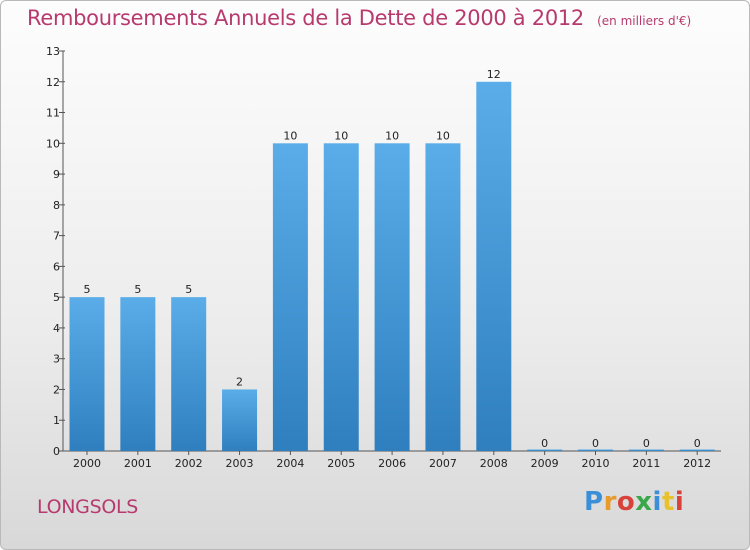  I want to click on y-tick-label: 2, so click(56, 389).